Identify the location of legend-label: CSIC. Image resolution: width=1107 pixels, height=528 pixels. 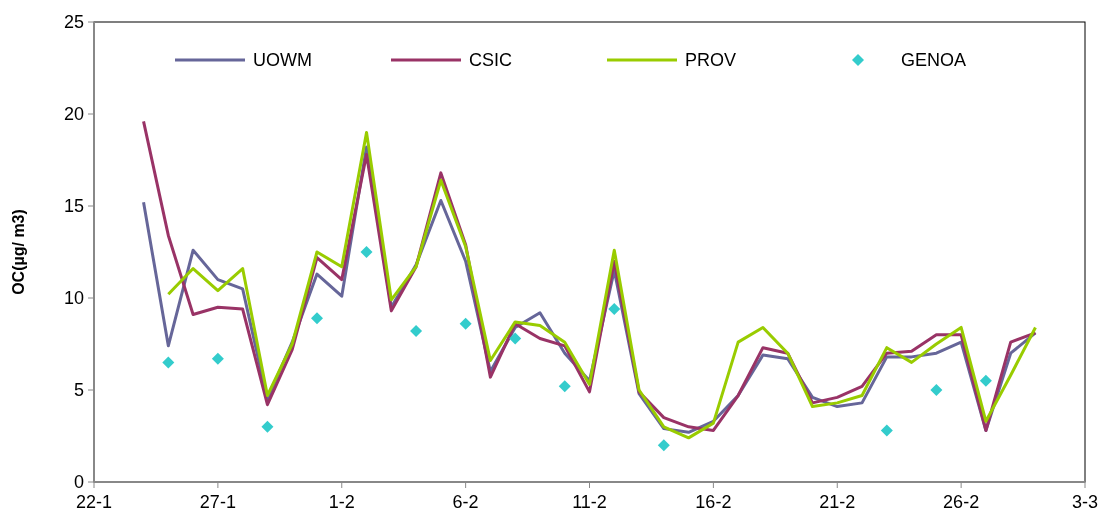
(491, 60).